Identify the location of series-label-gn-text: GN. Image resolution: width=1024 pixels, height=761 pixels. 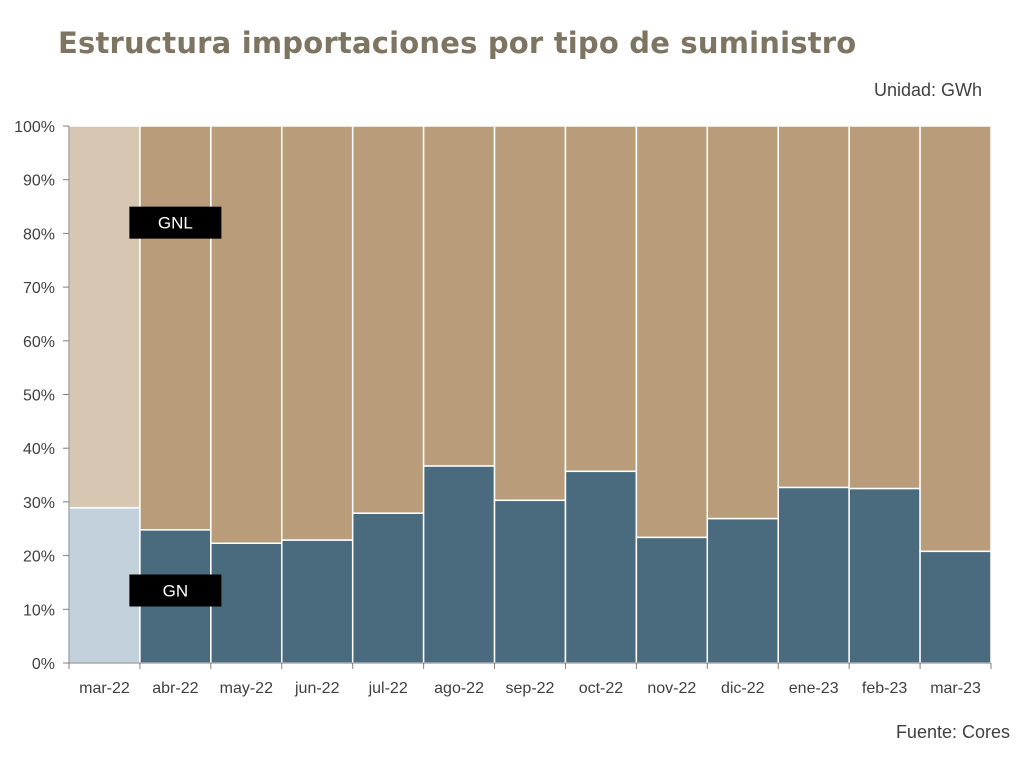
(176, 591).